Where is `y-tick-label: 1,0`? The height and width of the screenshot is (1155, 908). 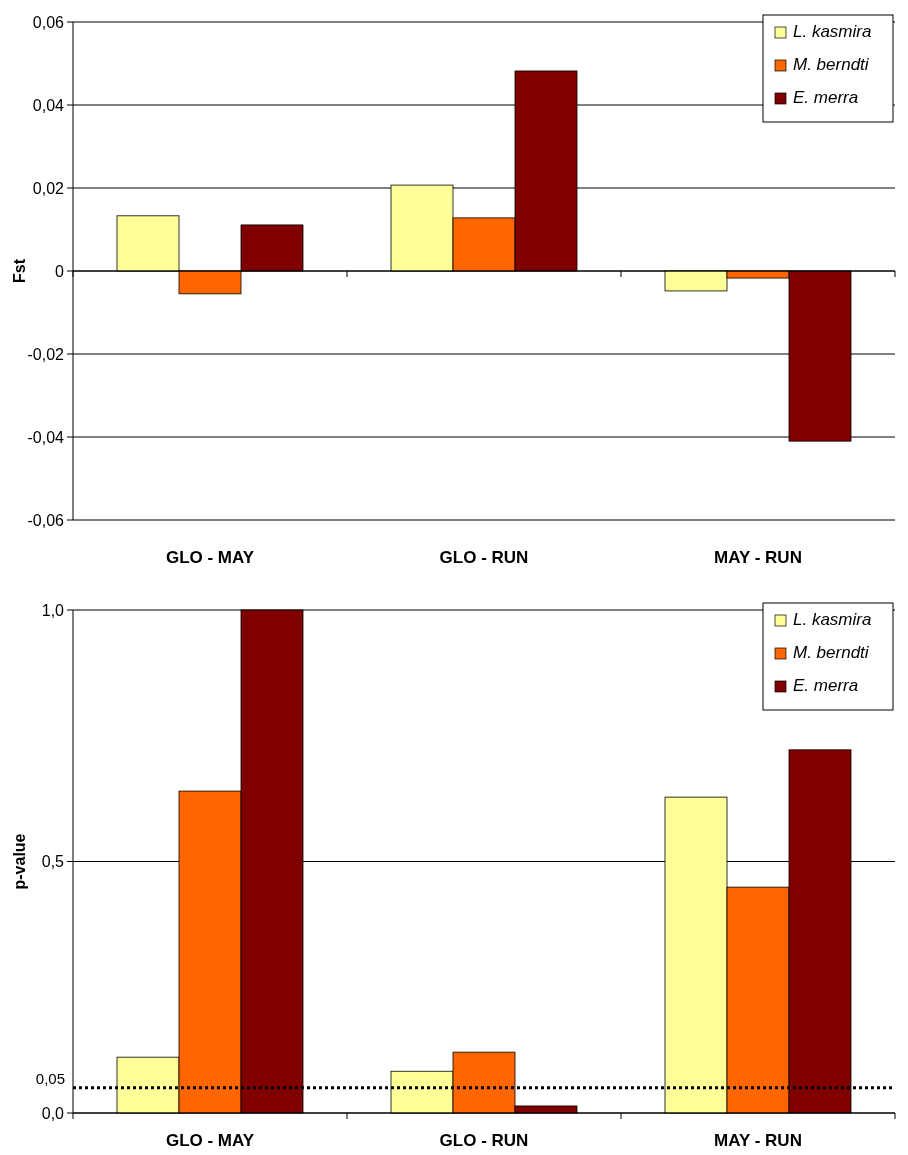 y-tick-label: 1,0 is located at coordinates (53, 610).